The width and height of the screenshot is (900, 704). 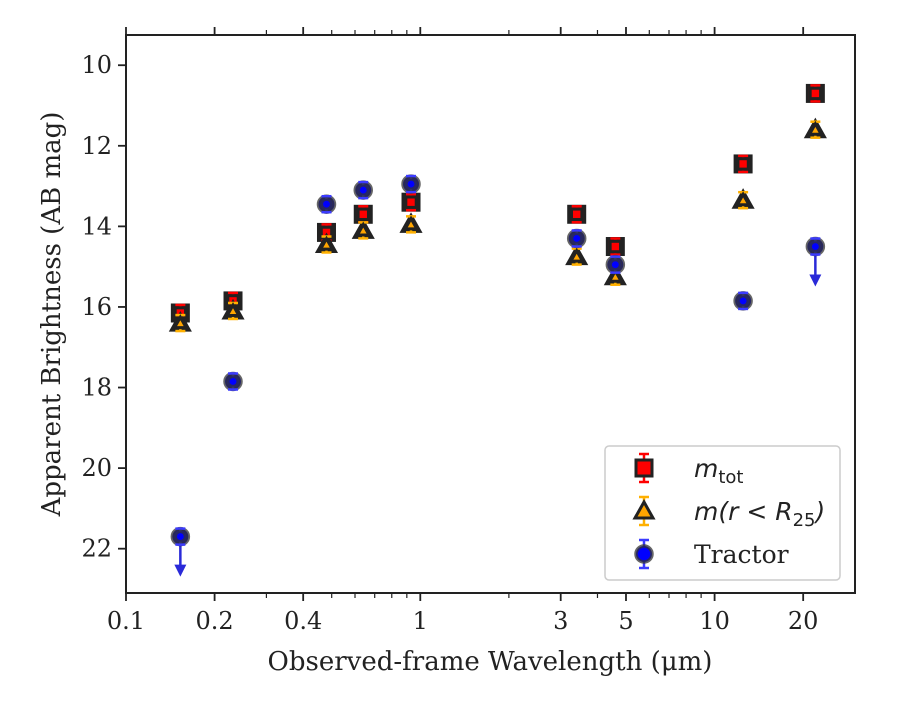 I want to click on legend: mtot m(r < R25) Tractor, so click(x=722, y=513).